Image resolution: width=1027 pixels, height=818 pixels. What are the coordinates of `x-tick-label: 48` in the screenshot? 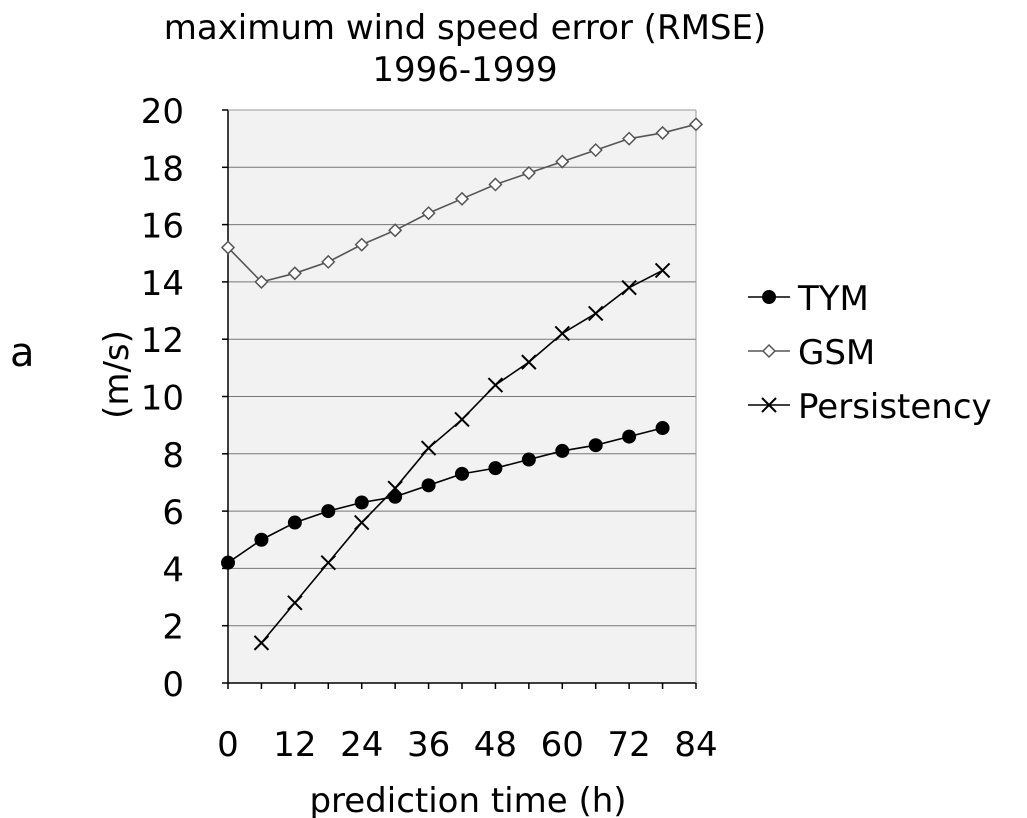 It's located at (495, 745).